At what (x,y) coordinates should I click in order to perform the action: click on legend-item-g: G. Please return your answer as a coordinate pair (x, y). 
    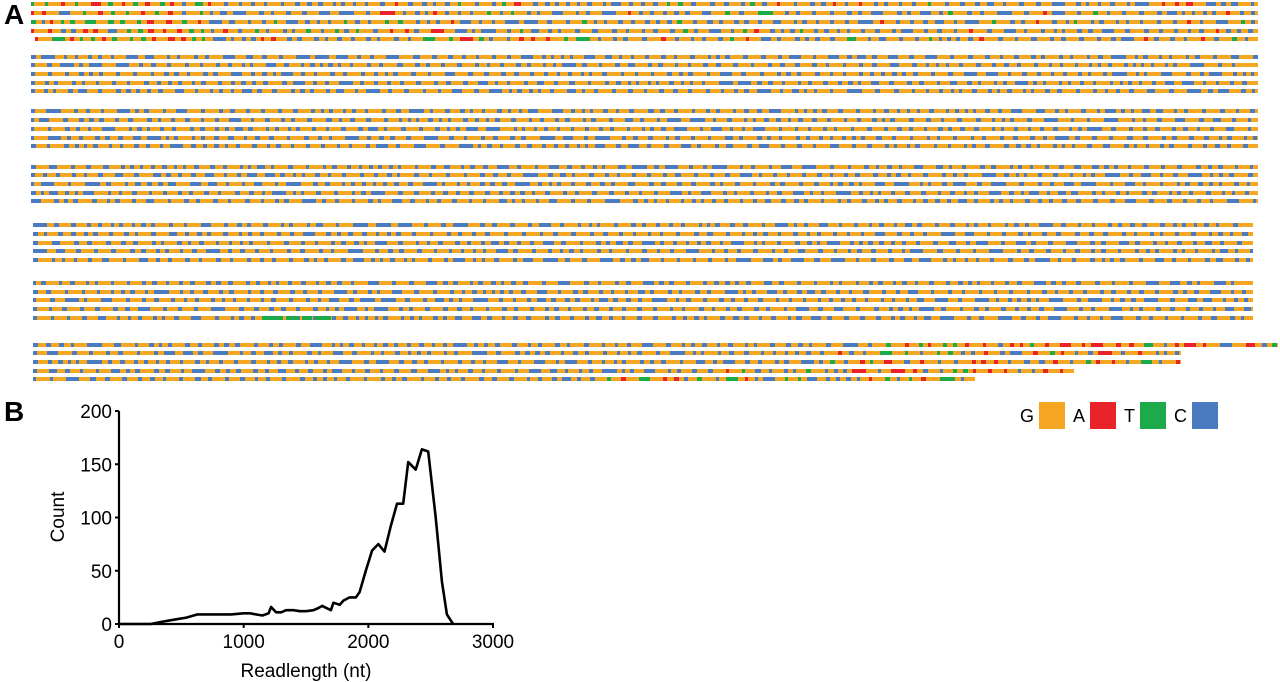
    Looking at the image, I should click on (1043, 415).